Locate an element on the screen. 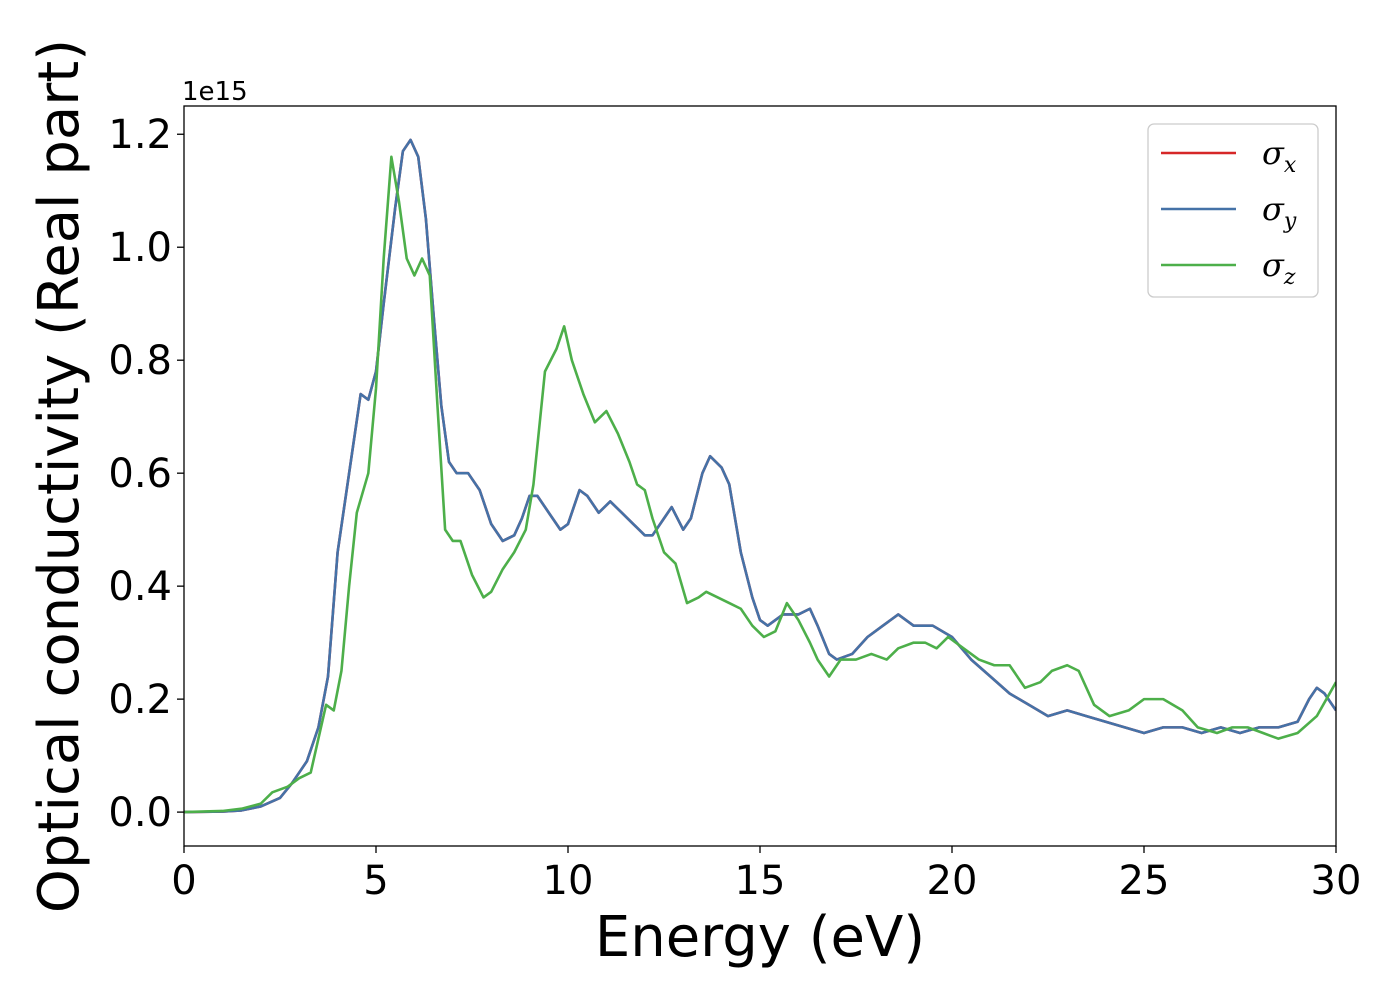  x-axis: 0 5 10 15 20 25 30 is located at coordinates (766, 875).